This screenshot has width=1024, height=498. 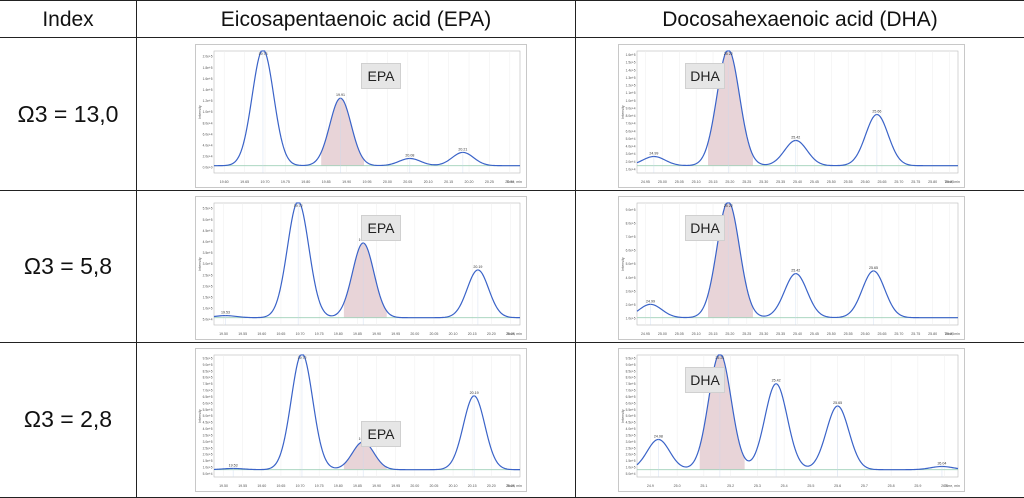 What do you see at coordinates (136, 249) in the screenshot?
I see `table-rule-col1` at bounding box center [136, 249].